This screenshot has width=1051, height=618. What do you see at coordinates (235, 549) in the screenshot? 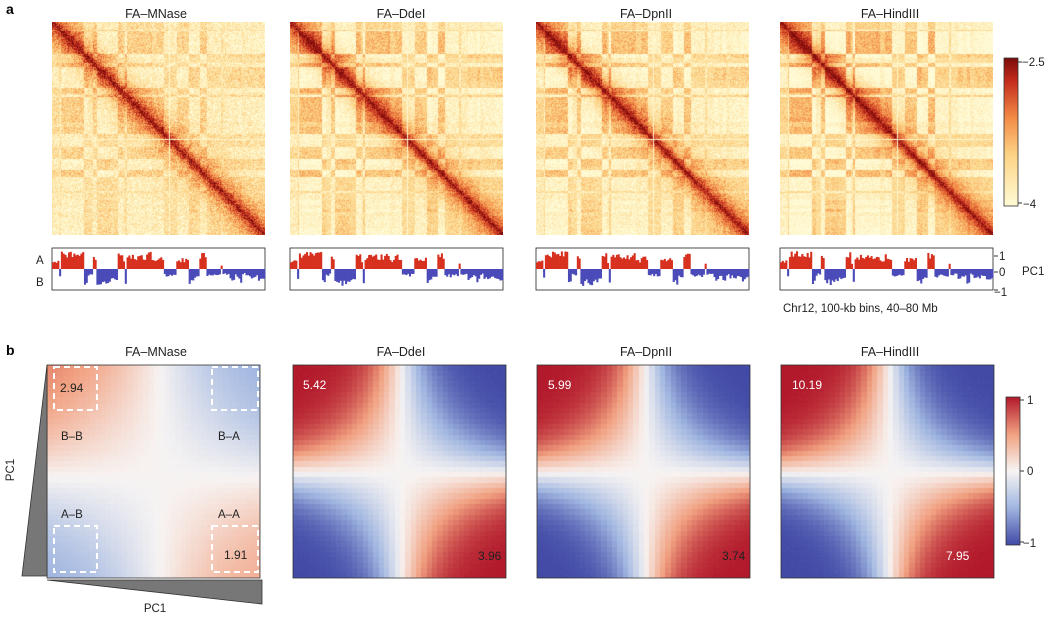
I see `corner-box-aa` at bounding box center [235, 549].